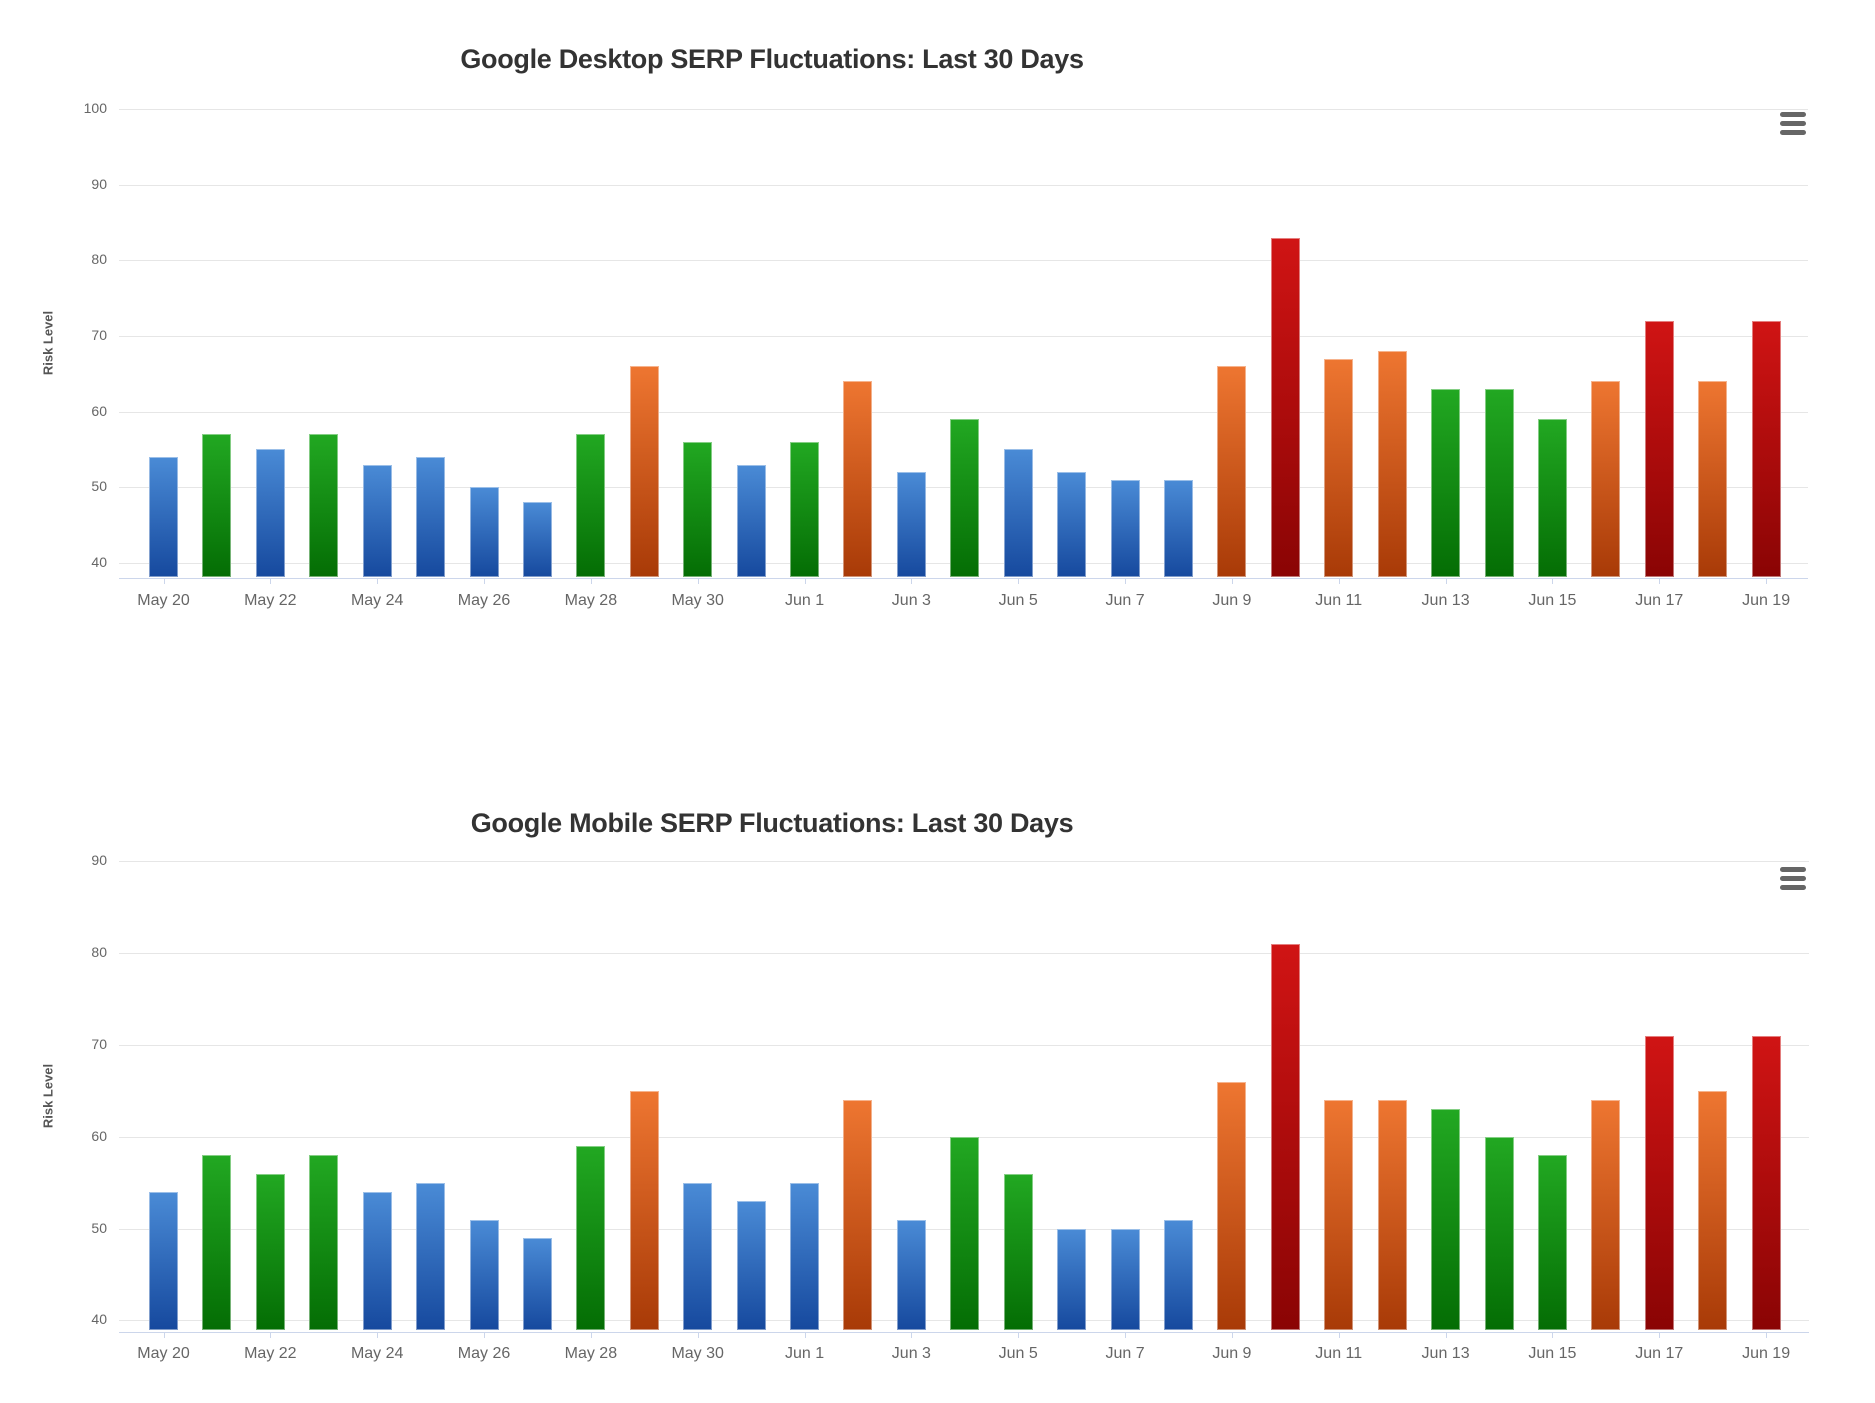 The height and width of the screenshot is (1403, 1875). Describe the element at coordinates (99, 486) in the screenshot. I see `y-axis-tick-label: 50` at that location.